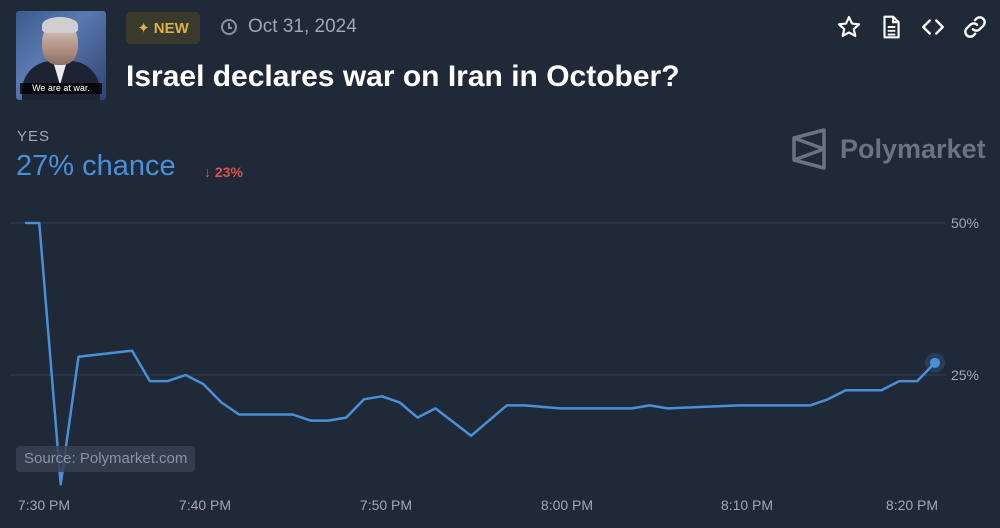 The height and width of the screenshot is (528, 1000). Describe the element at coordinates (229, 27) in the screenshot. I see `clock-icon` at that location.